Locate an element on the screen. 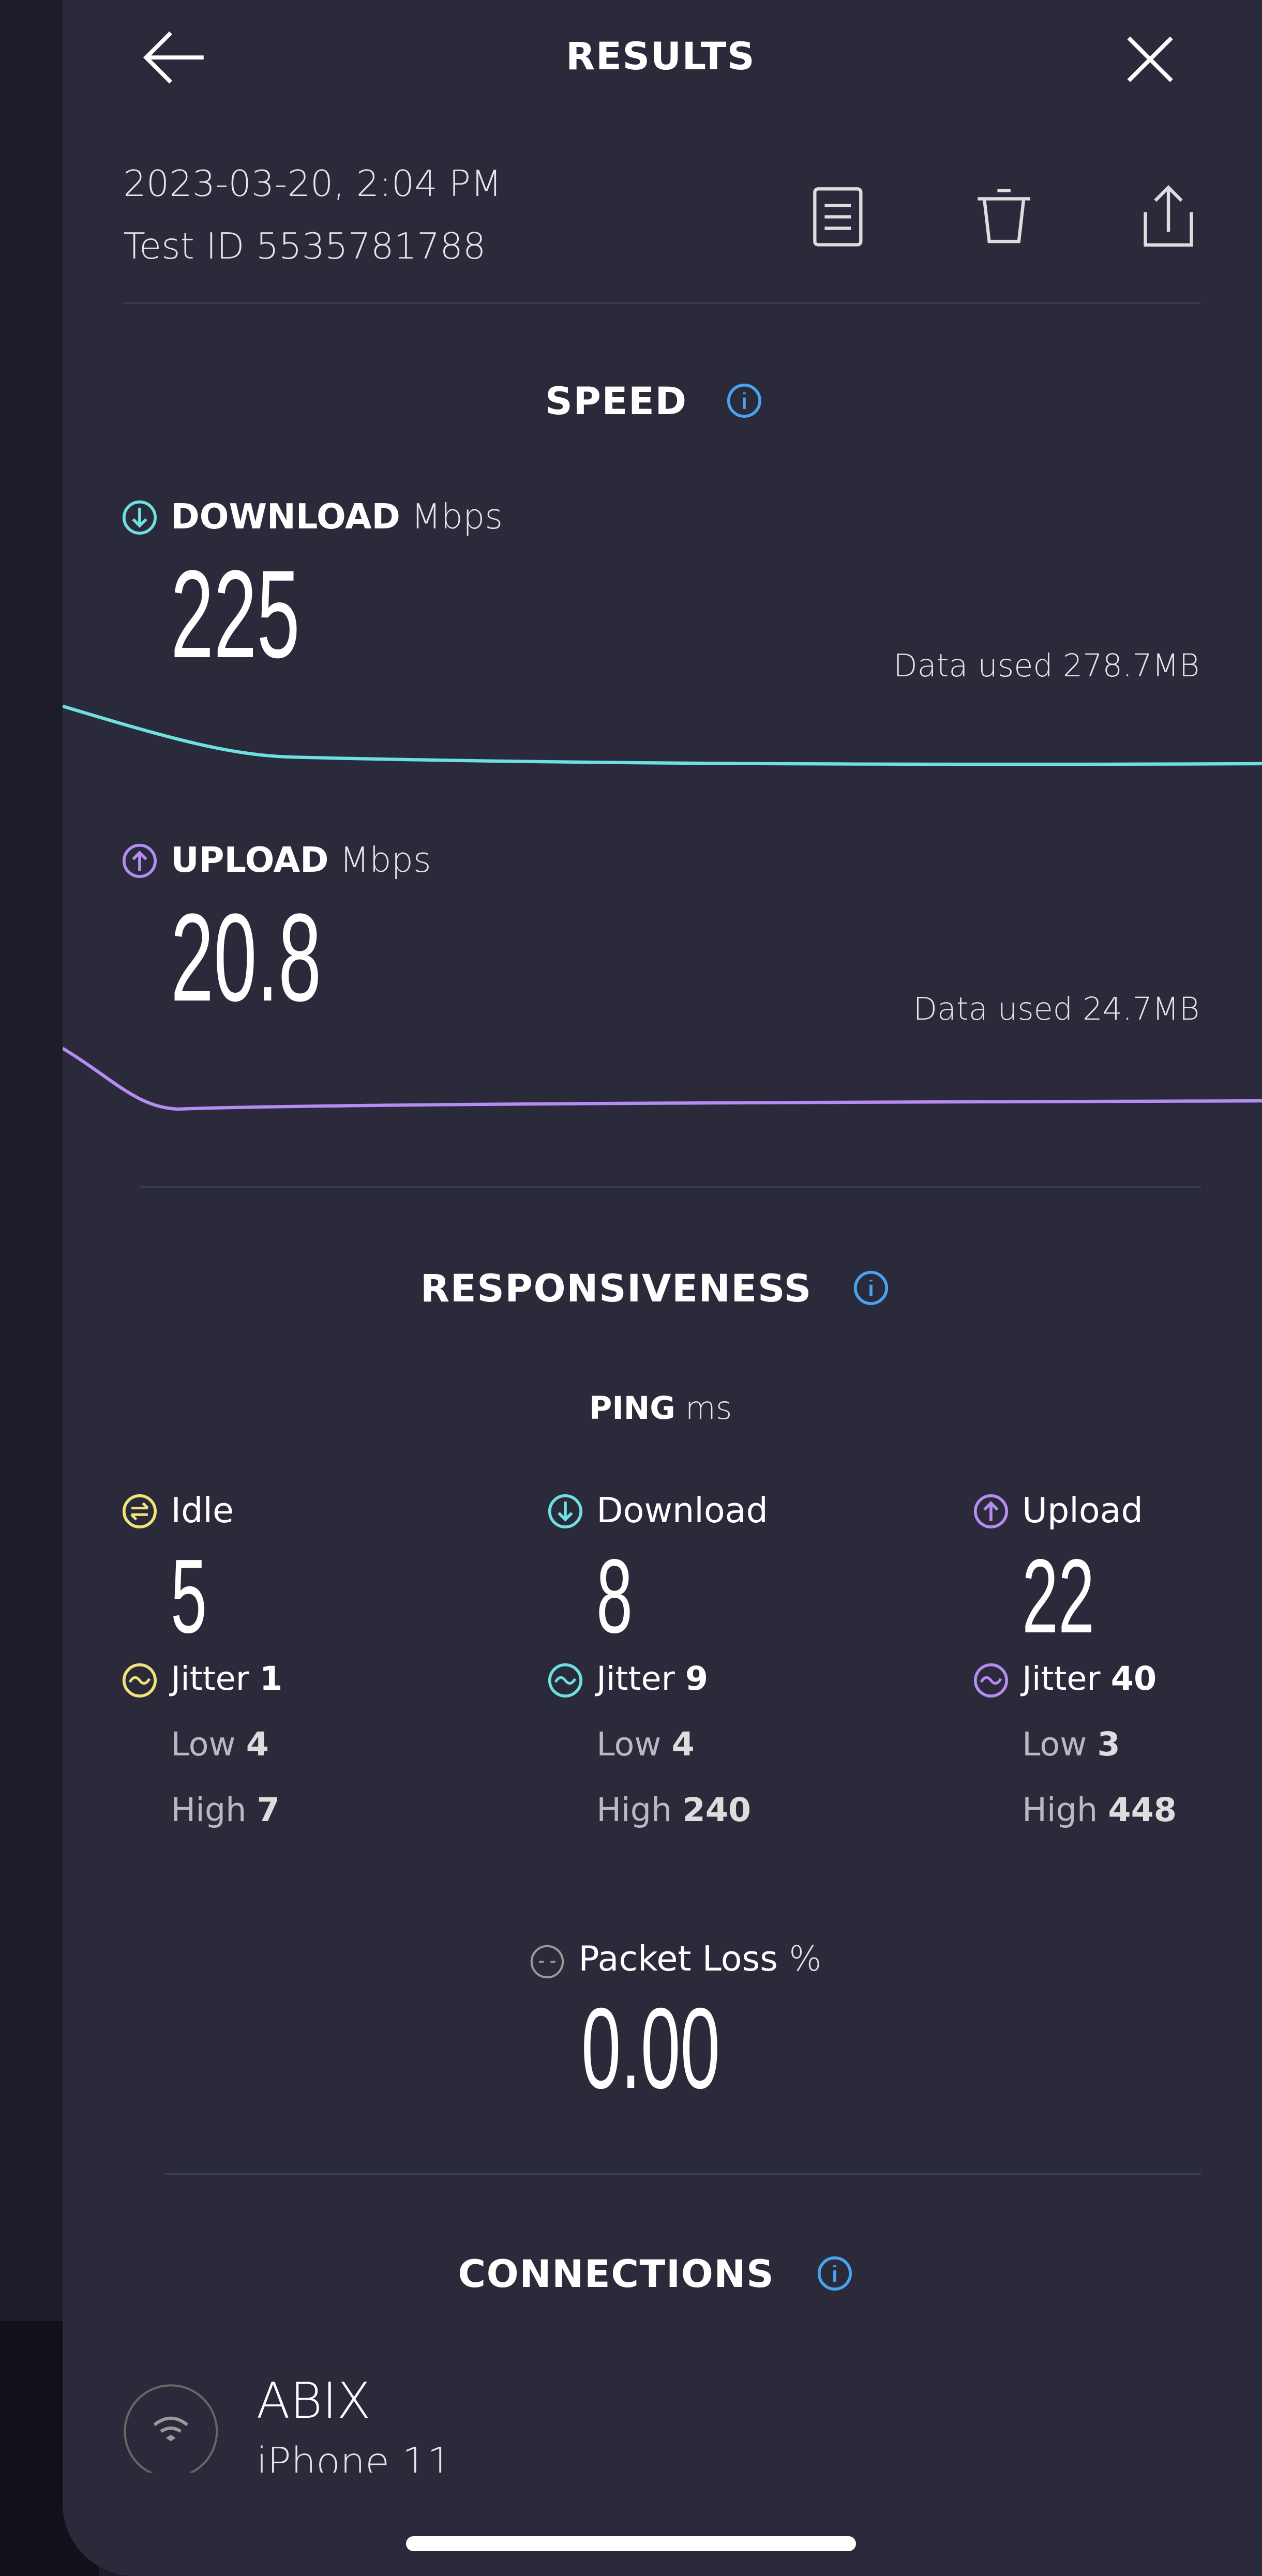 The width and height of the screenshot is (1262, 2576). upload-label: UPLOAD Mbps is located at coordinates (301, 860).